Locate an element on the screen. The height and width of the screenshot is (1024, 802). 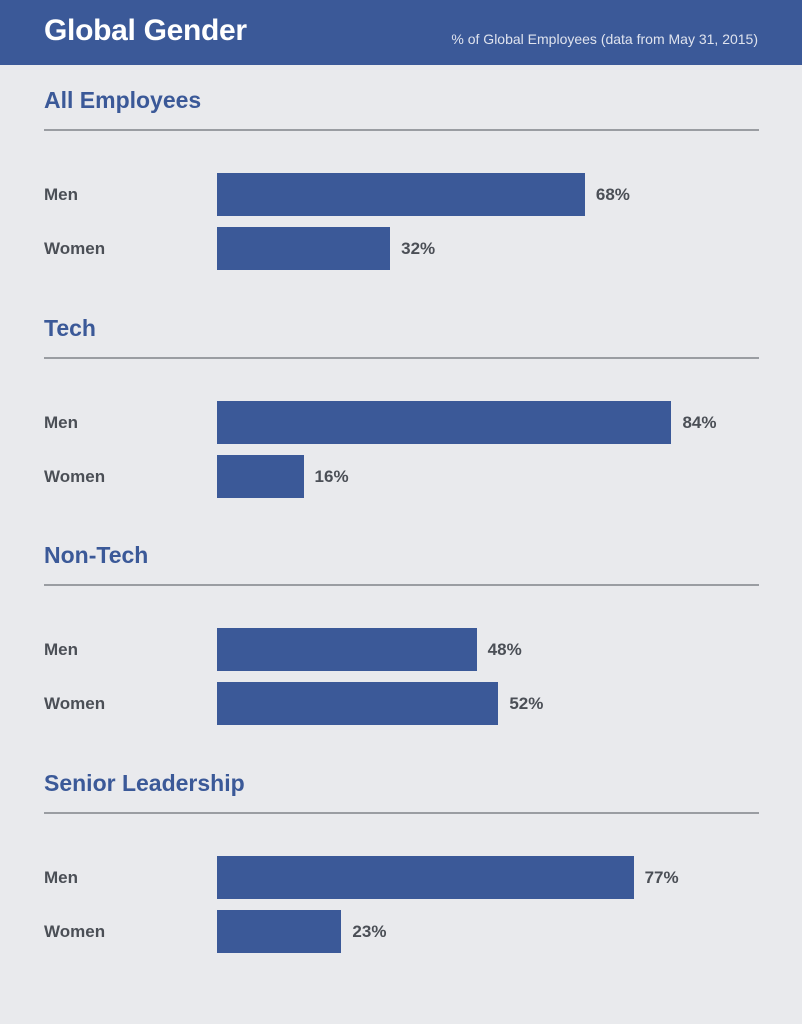
bar-row-men: Men 68% is located at coordinates (401, 195).